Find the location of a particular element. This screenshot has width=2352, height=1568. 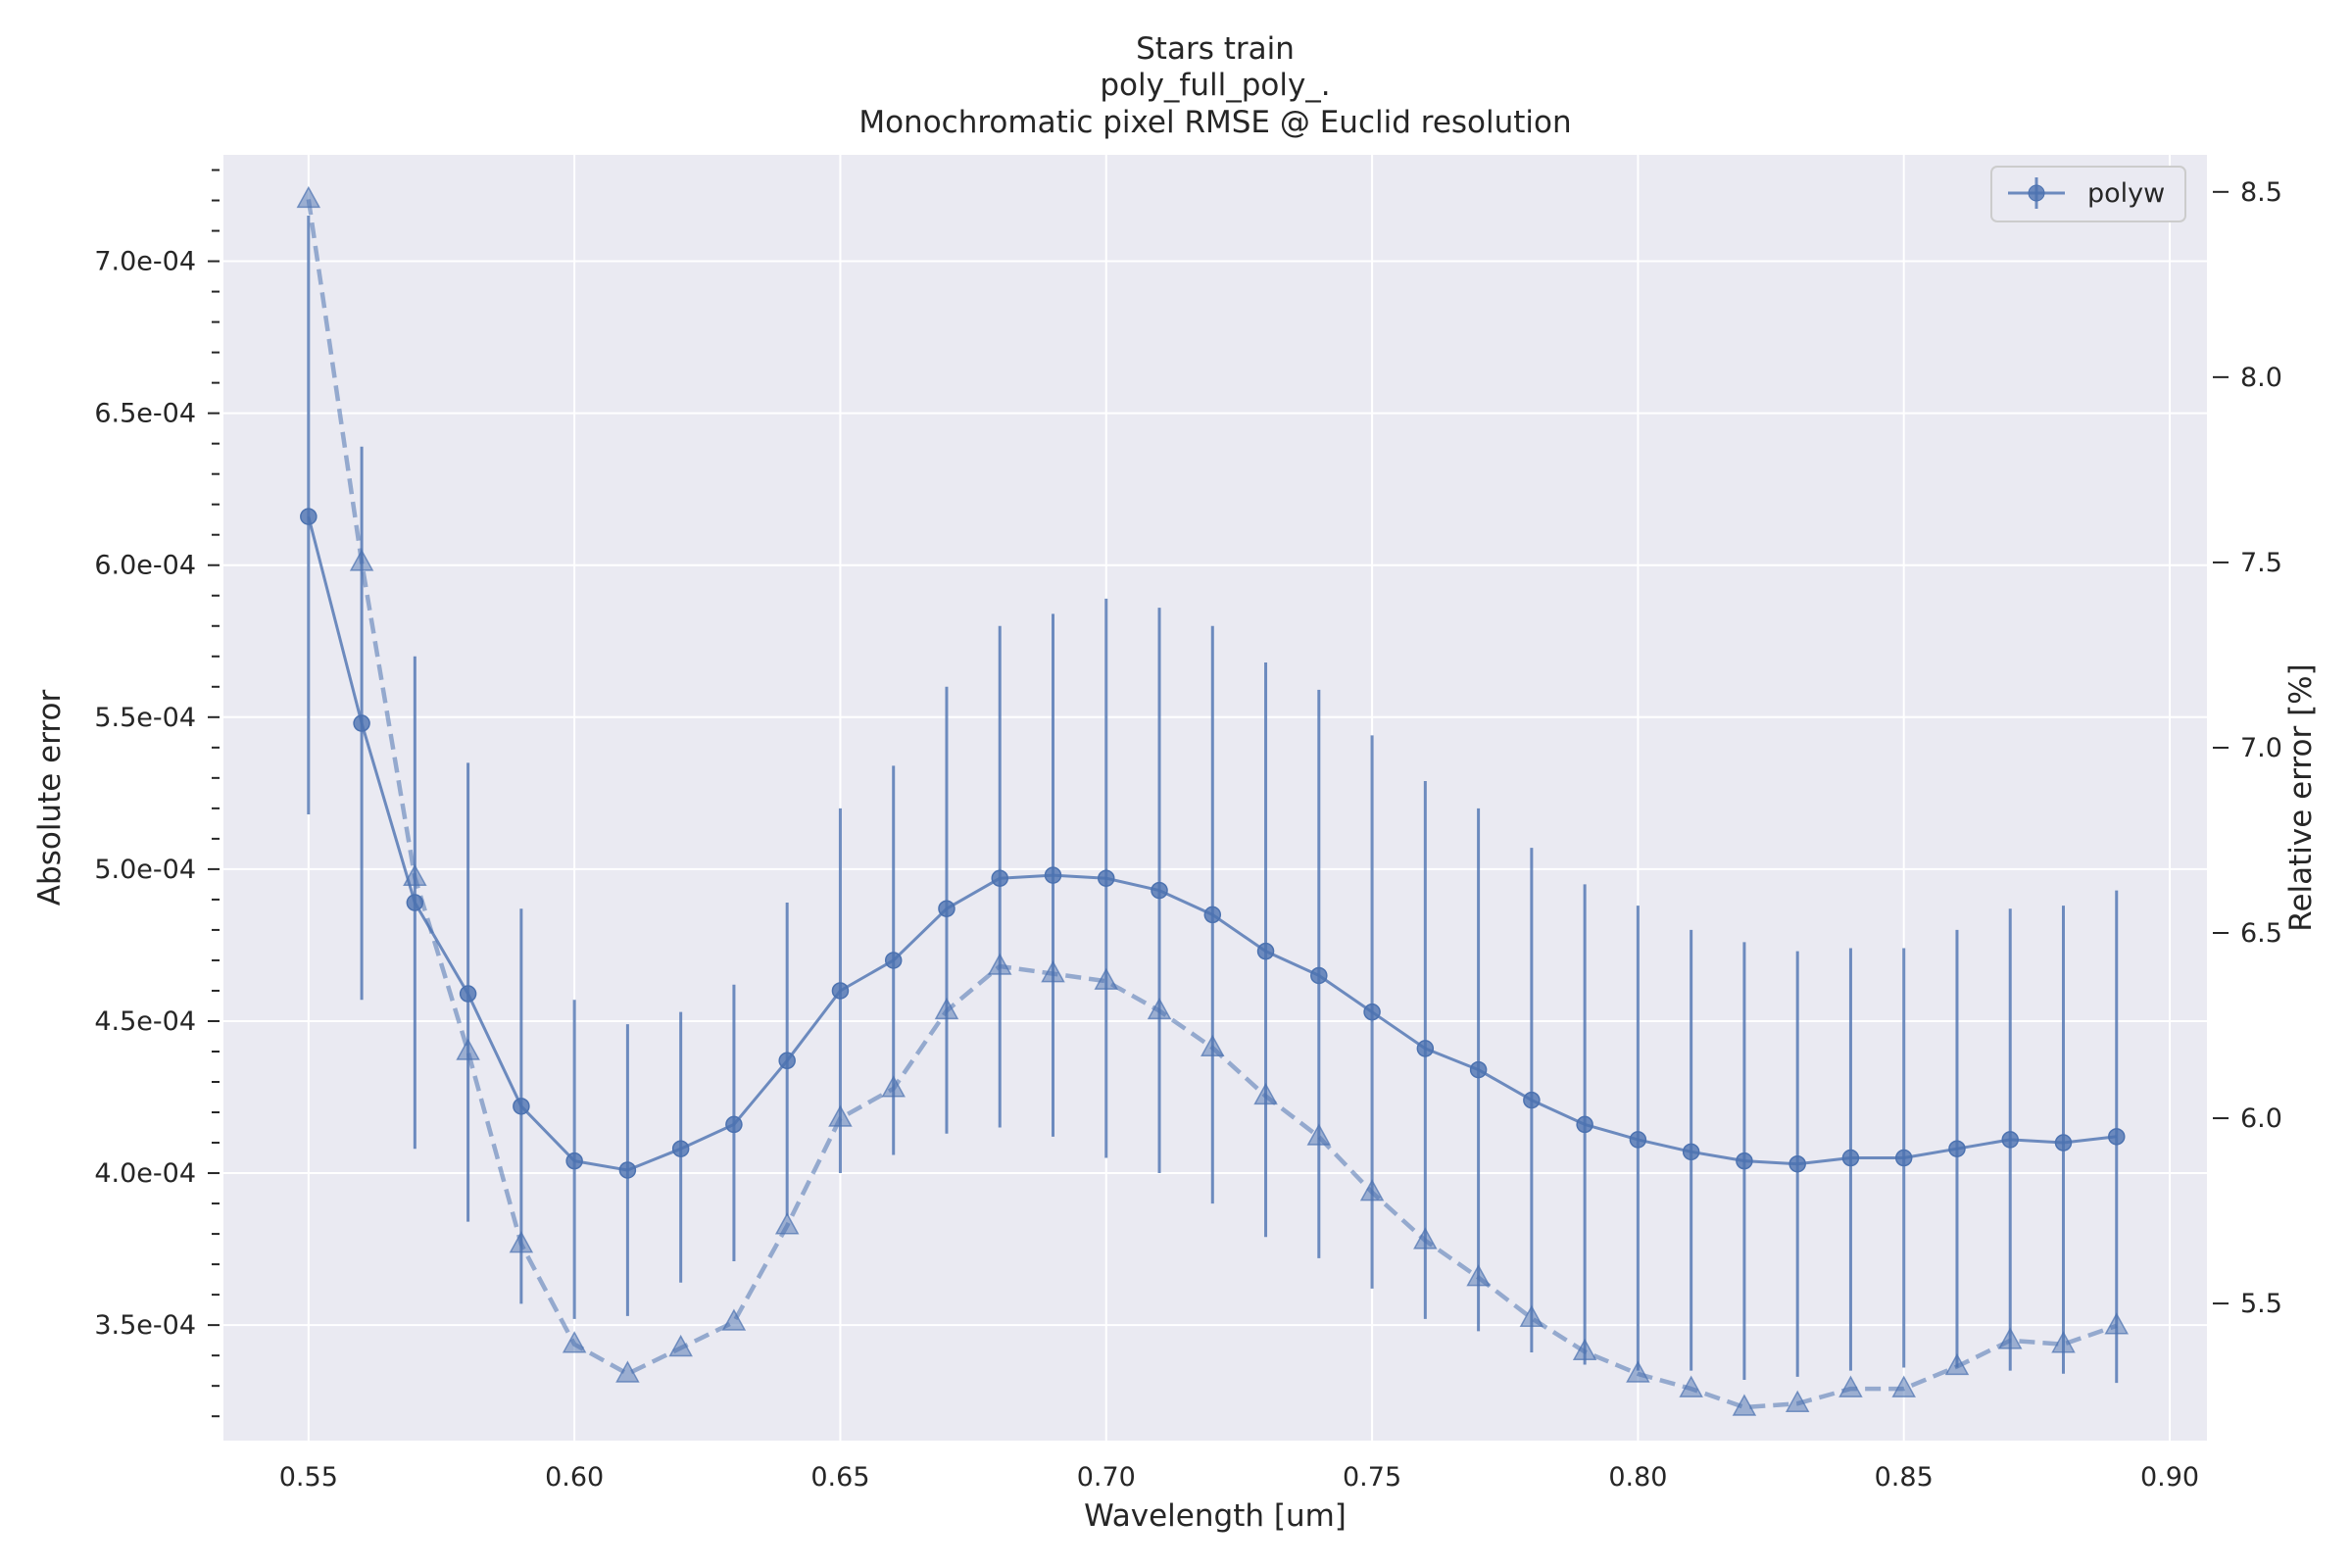

title-line-1: Stars train is located at coordinates (1215, 49).